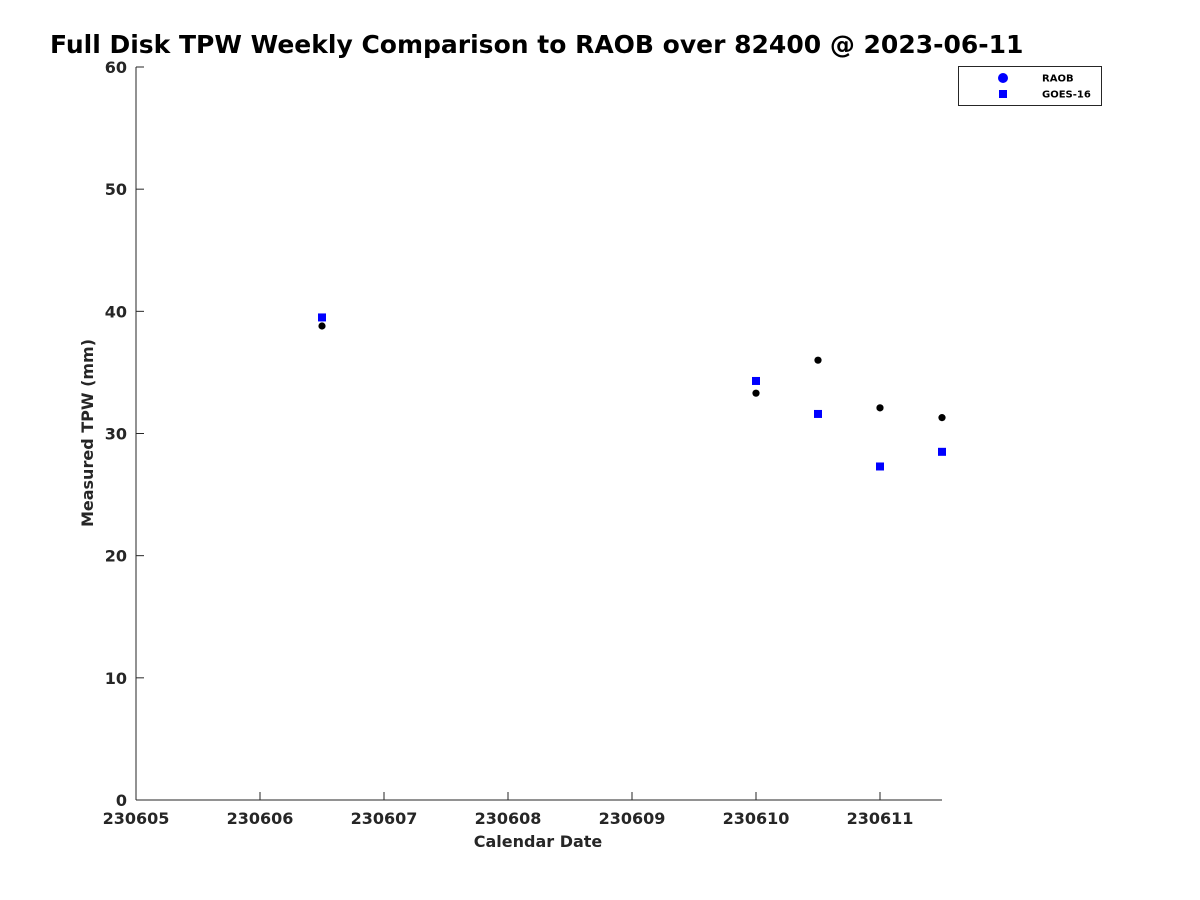 This screenshot has height=900, width=1200. What do you see at coordinates (1003, 78) in the screenshot?
I see `legend-marker-raob` at bounding box center [1003, 78].